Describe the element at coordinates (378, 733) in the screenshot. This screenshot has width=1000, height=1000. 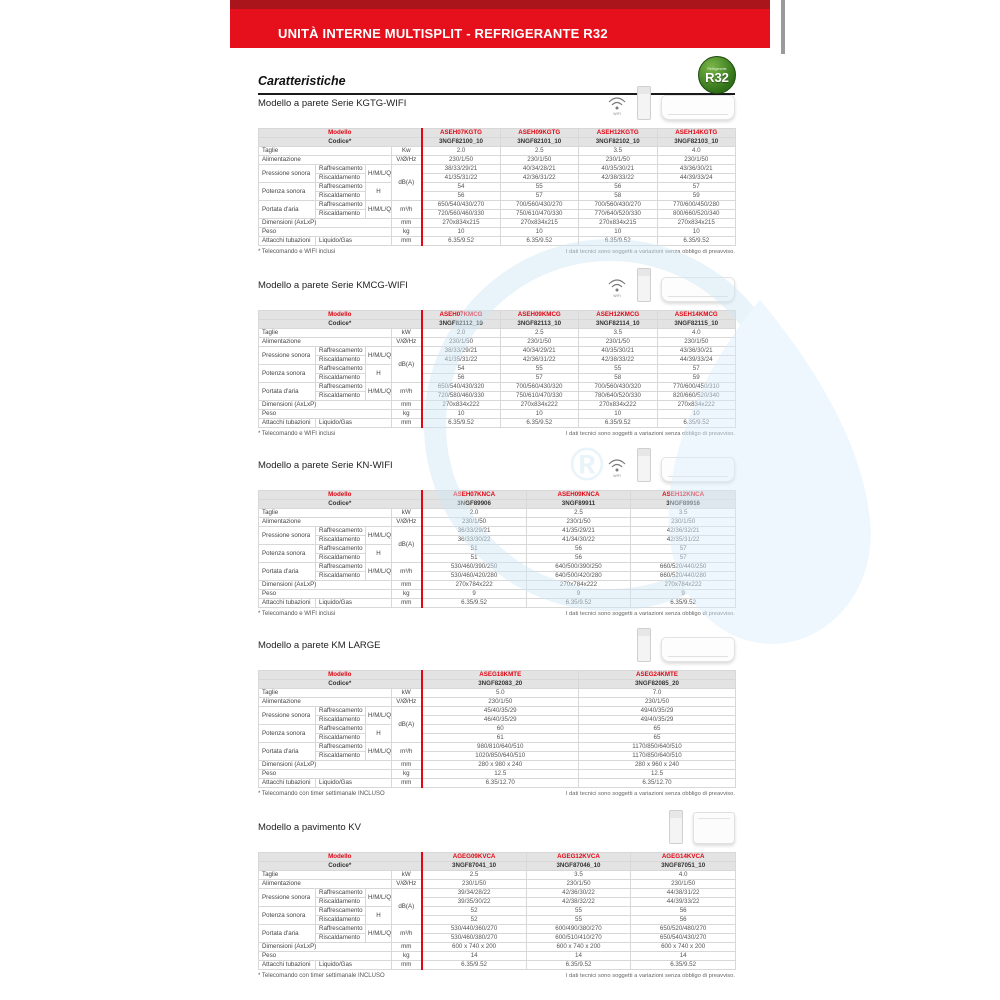
I see `mode-cell: H` at that location.